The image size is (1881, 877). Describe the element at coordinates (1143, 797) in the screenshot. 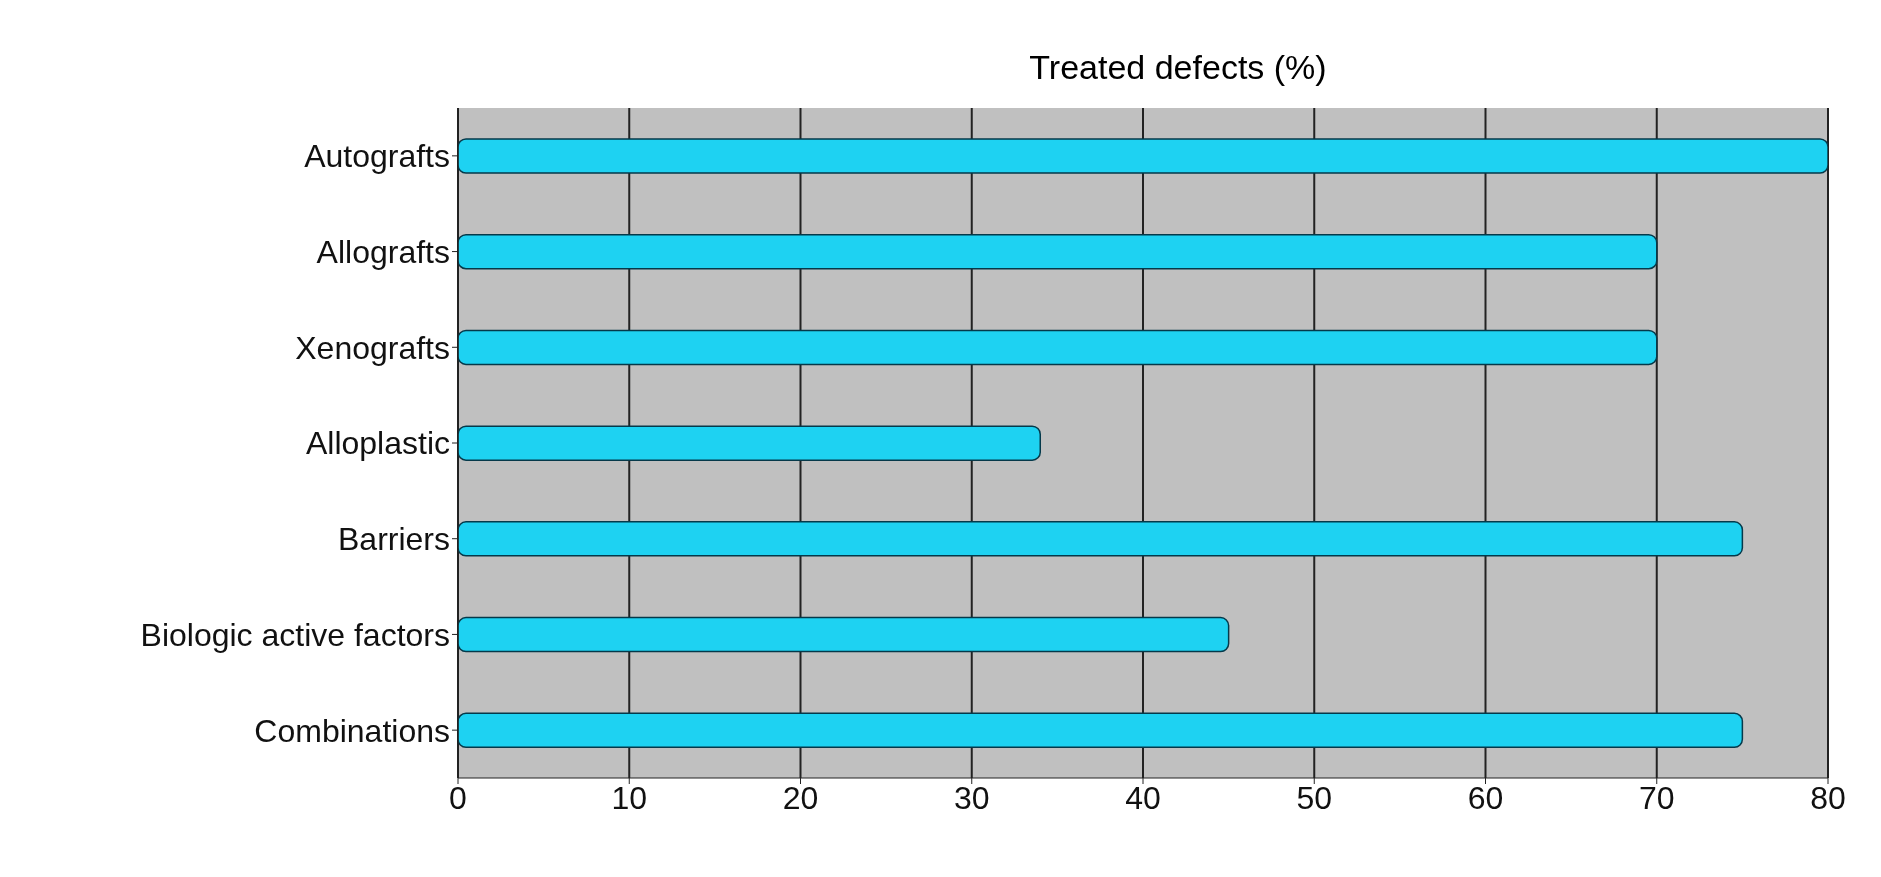

I see `x-tick-label: 40` at that location.